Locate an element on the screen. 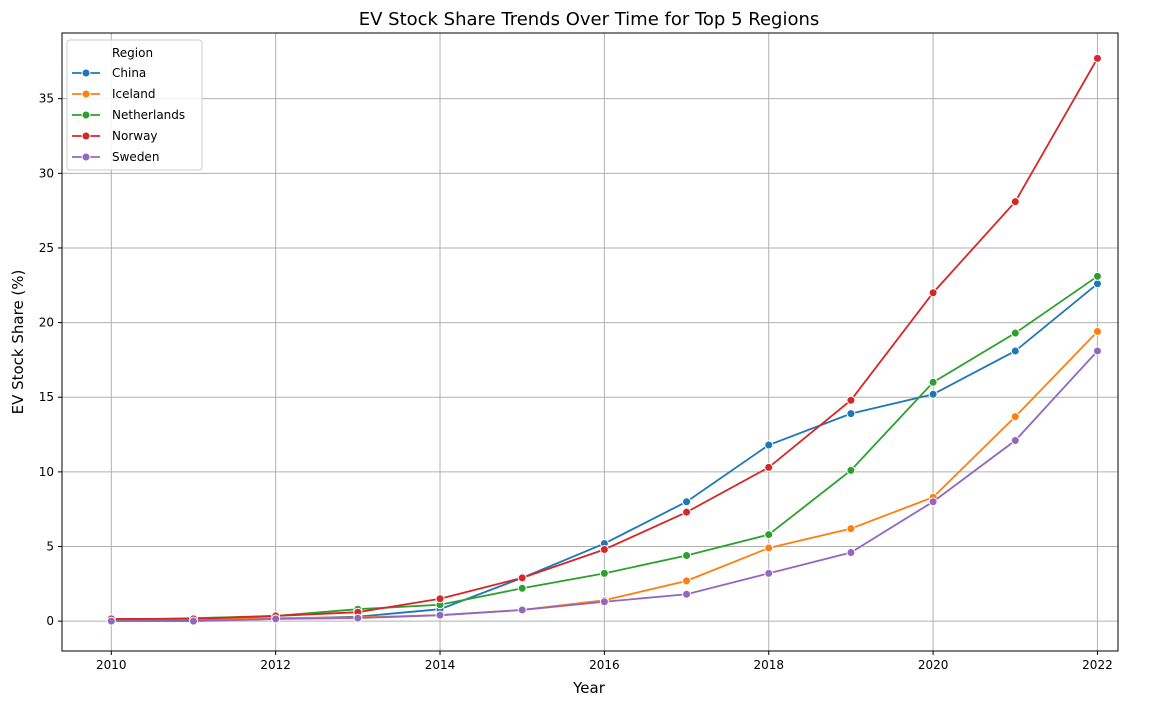 The image size is (1155, 706). y-tick-label: 20 is located at coordinates (46, 323).